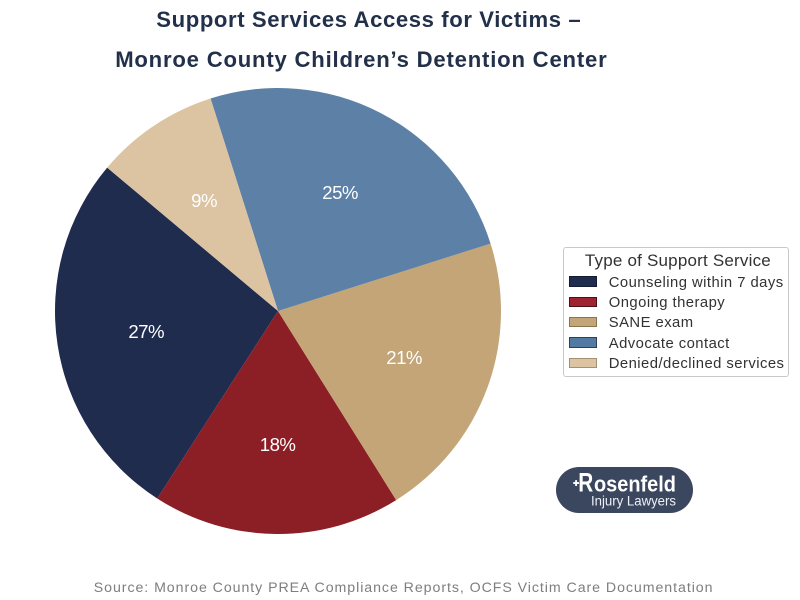 The height and width of the screenshot is (600, 800). Describe the element at coordinates (585, 483) in the screenshot. I see `svg-text: R` at that location.